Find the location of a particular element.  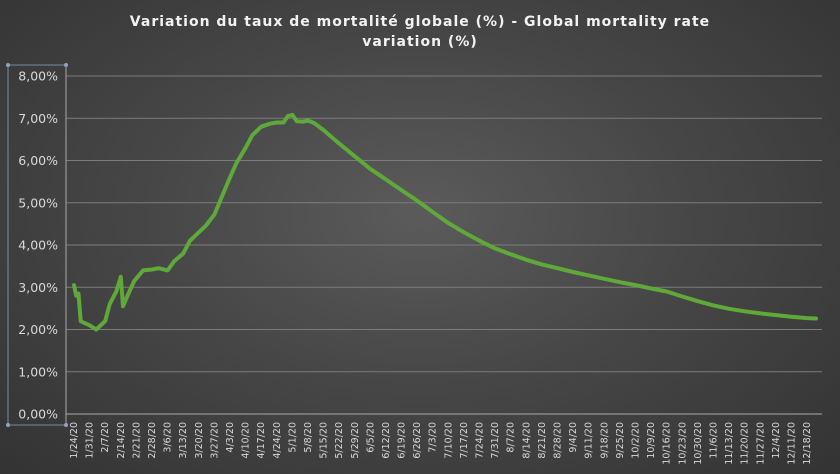

y-tick-label: 6,00% is located at coordinates (38, 160).